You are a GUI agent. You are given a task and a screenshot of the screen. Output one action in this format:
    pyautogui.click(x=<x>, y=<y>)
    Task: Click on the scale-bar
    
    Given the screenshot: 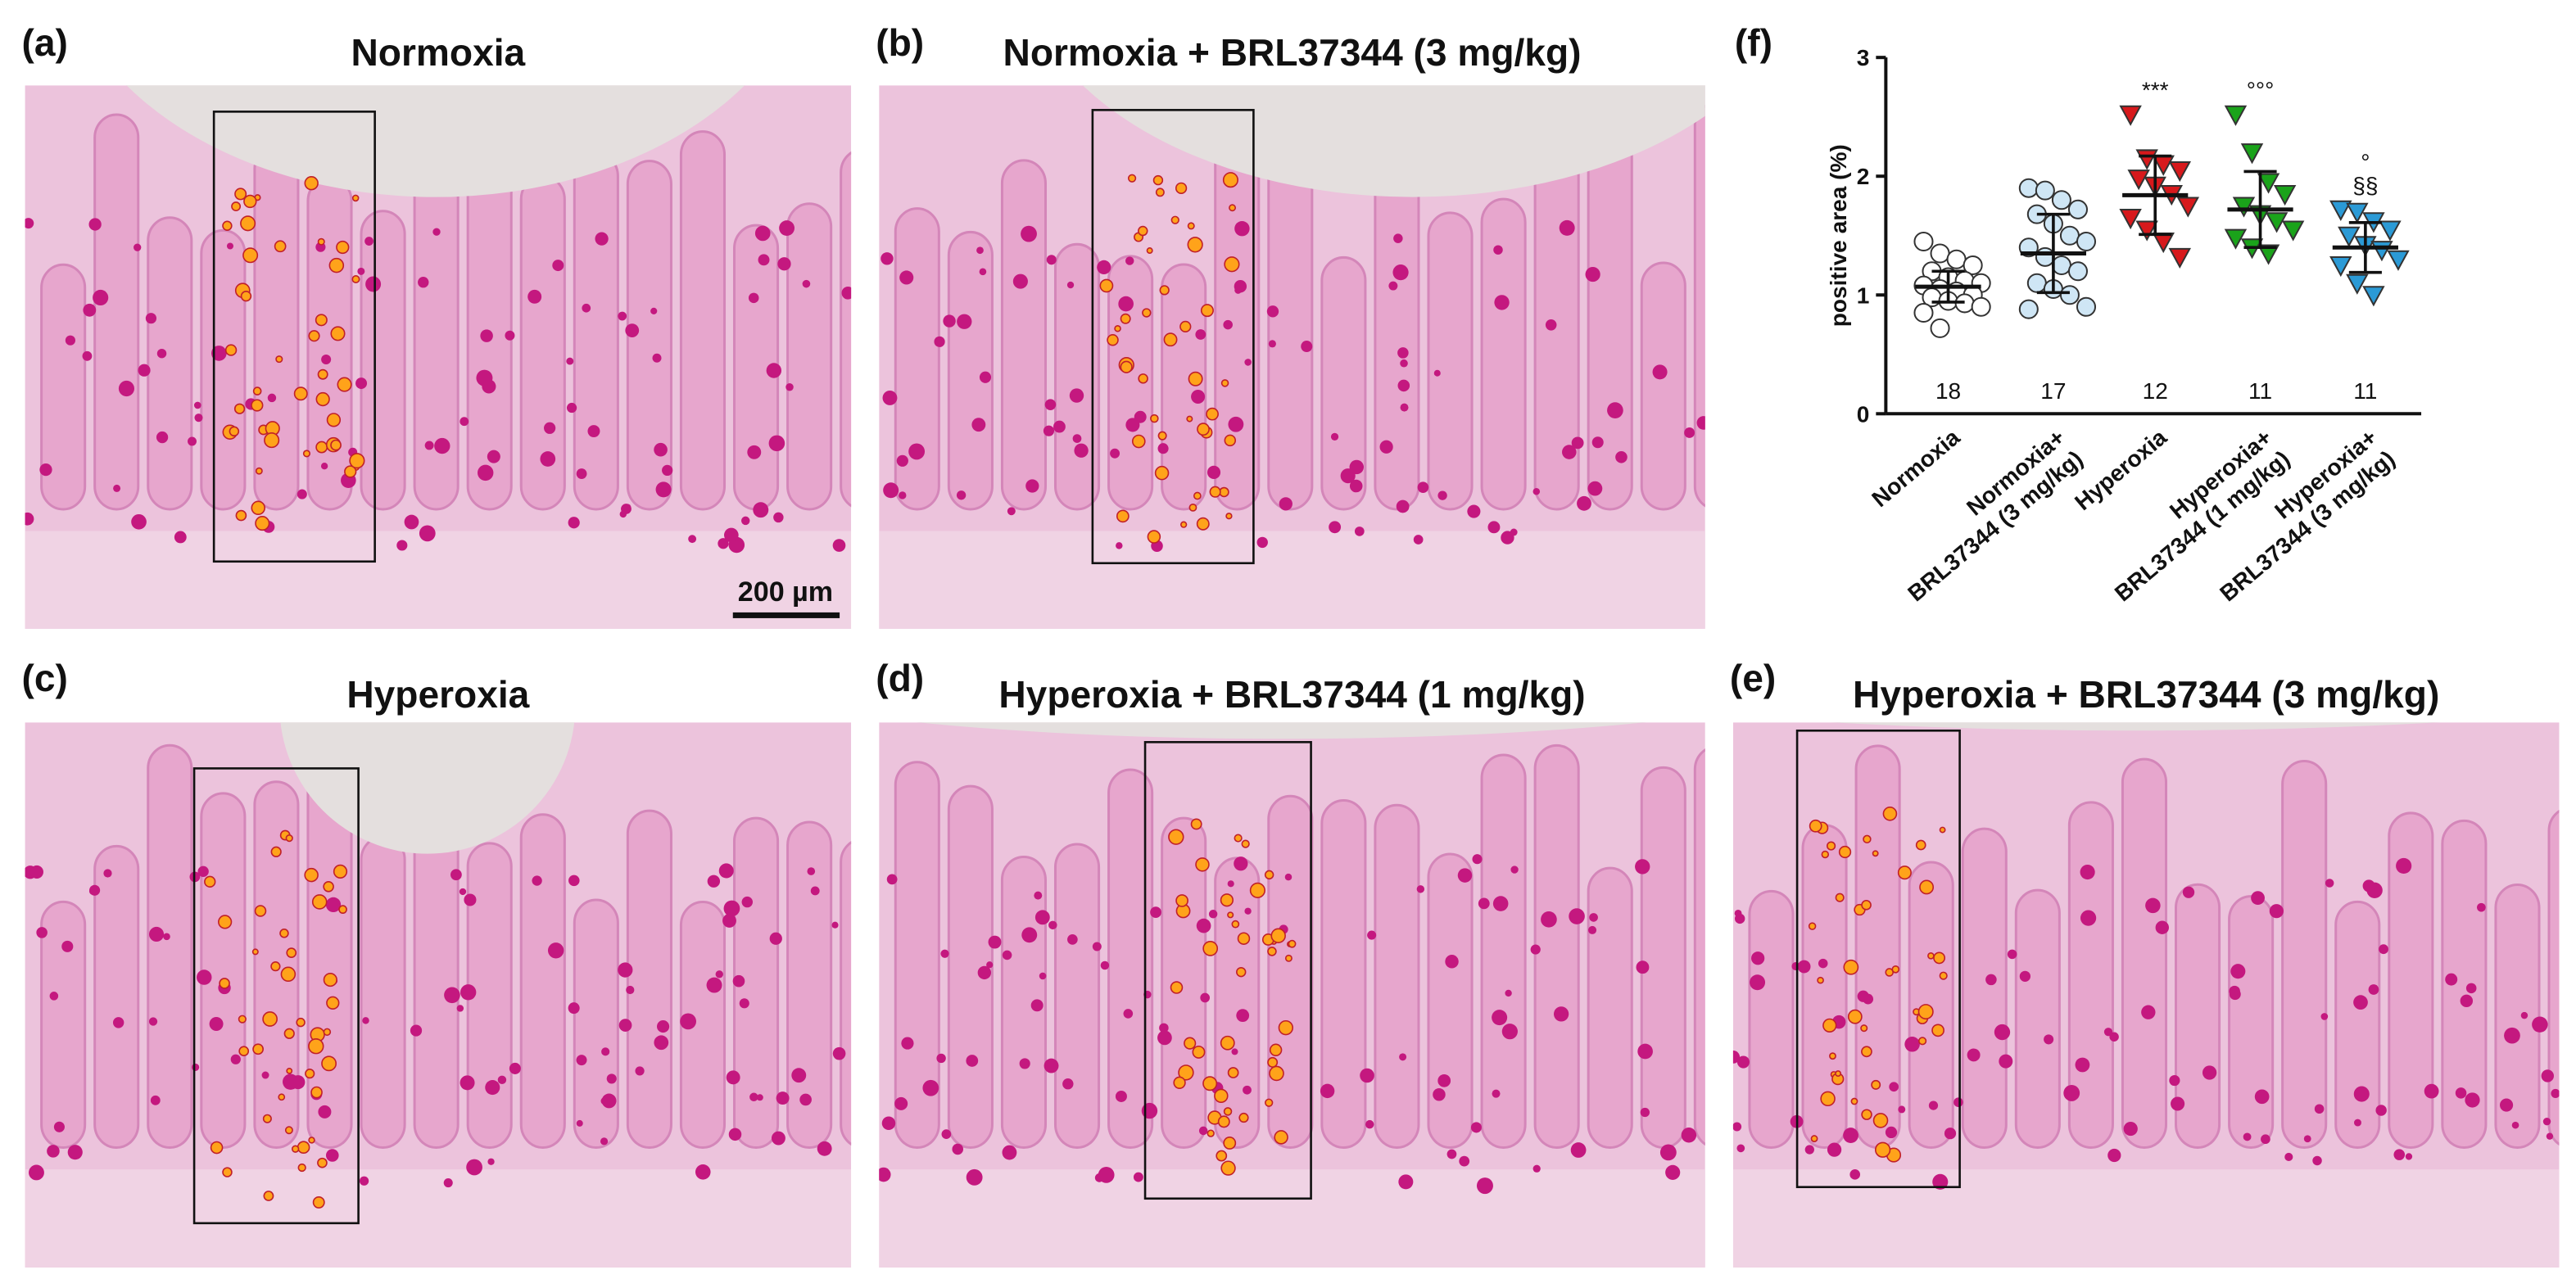 What is the action you would take?
    pyautogui.click(x=786, y=615)
    